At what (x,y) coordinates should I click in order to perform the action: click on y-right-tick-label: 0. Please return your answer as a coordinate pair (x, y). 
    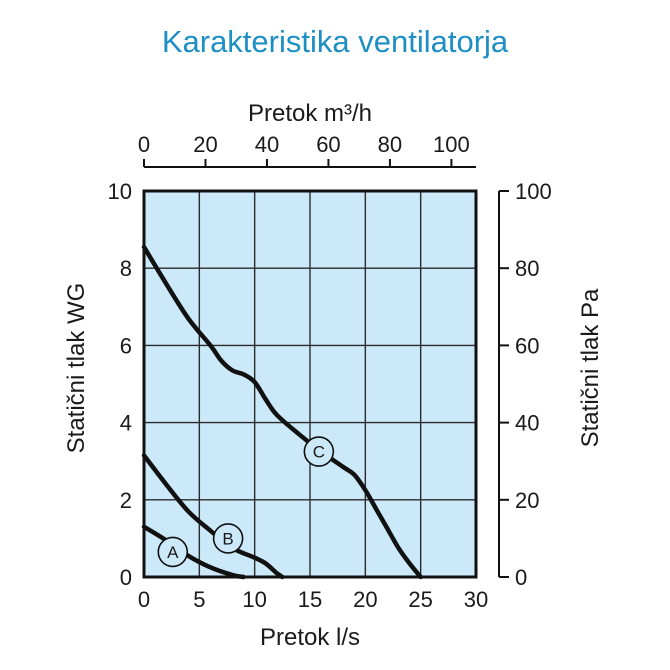
    Looking at the image, I should click on (521, 577).